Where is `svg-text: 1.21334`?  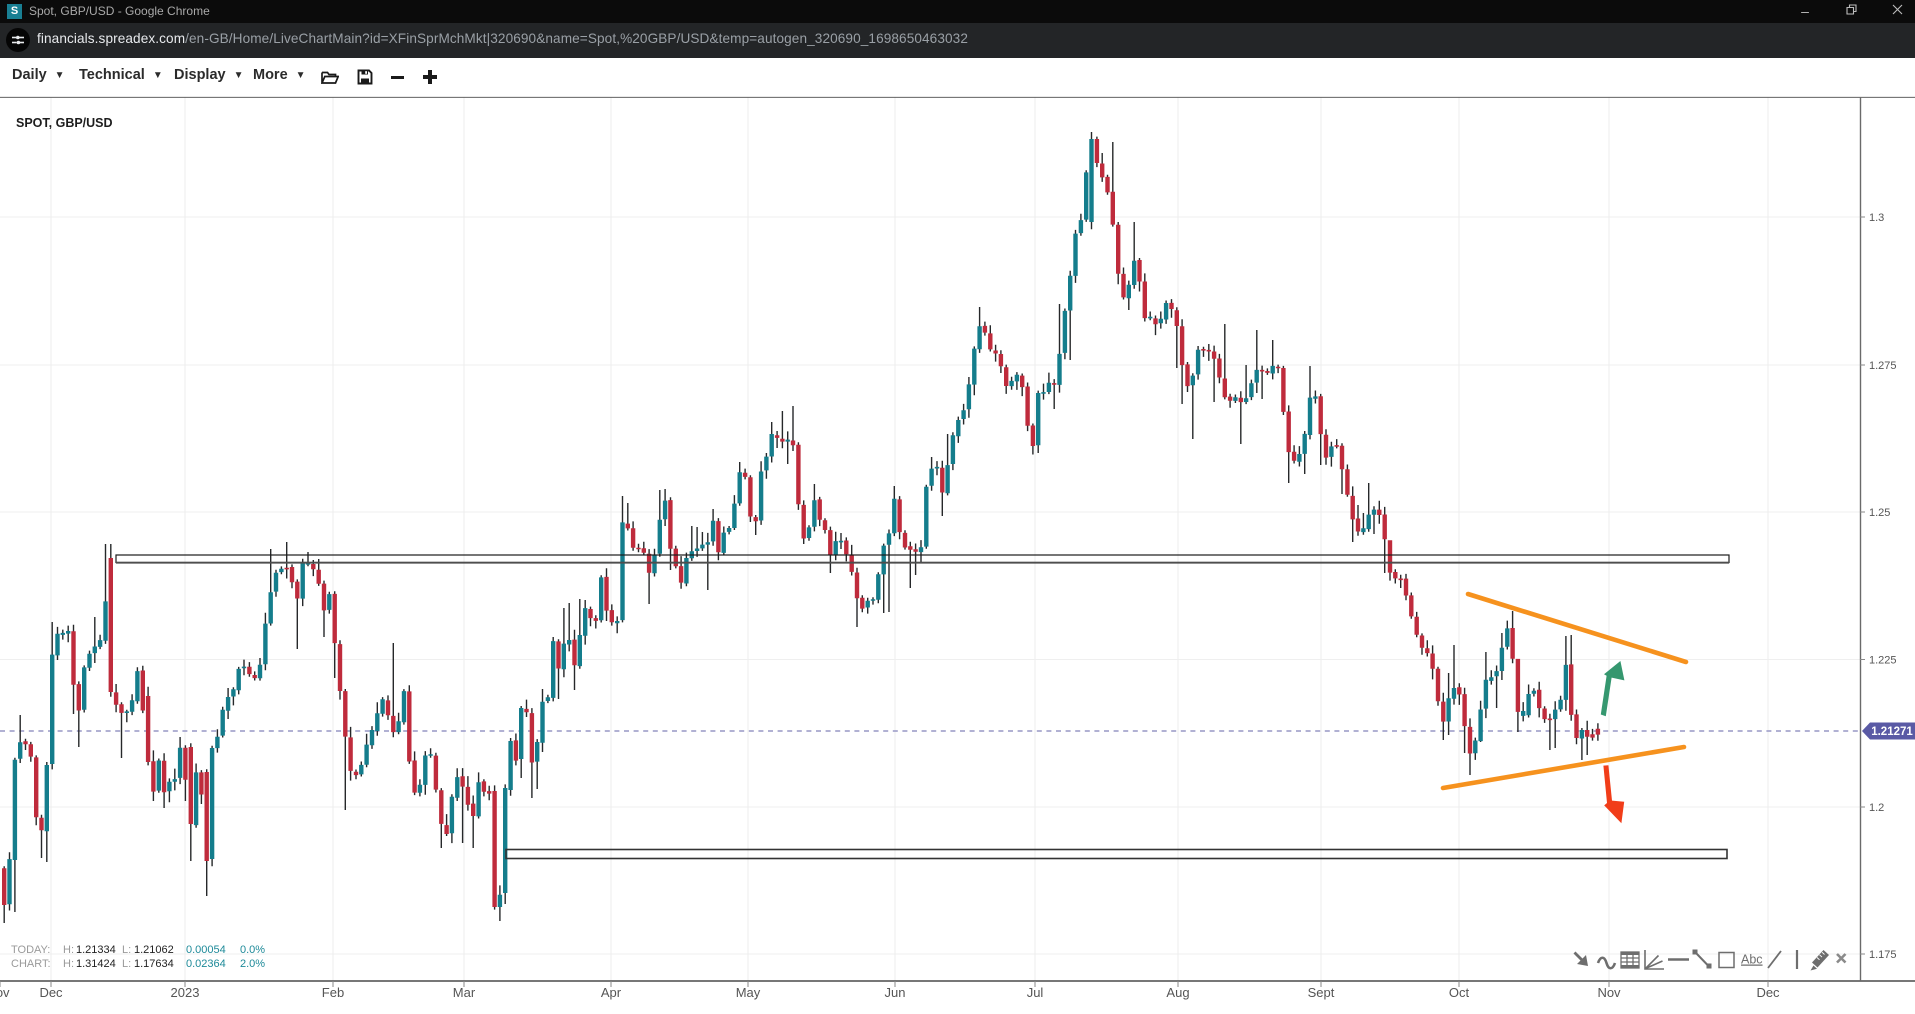 svg-text: 1.21334 is located at coordinates (96, 950).